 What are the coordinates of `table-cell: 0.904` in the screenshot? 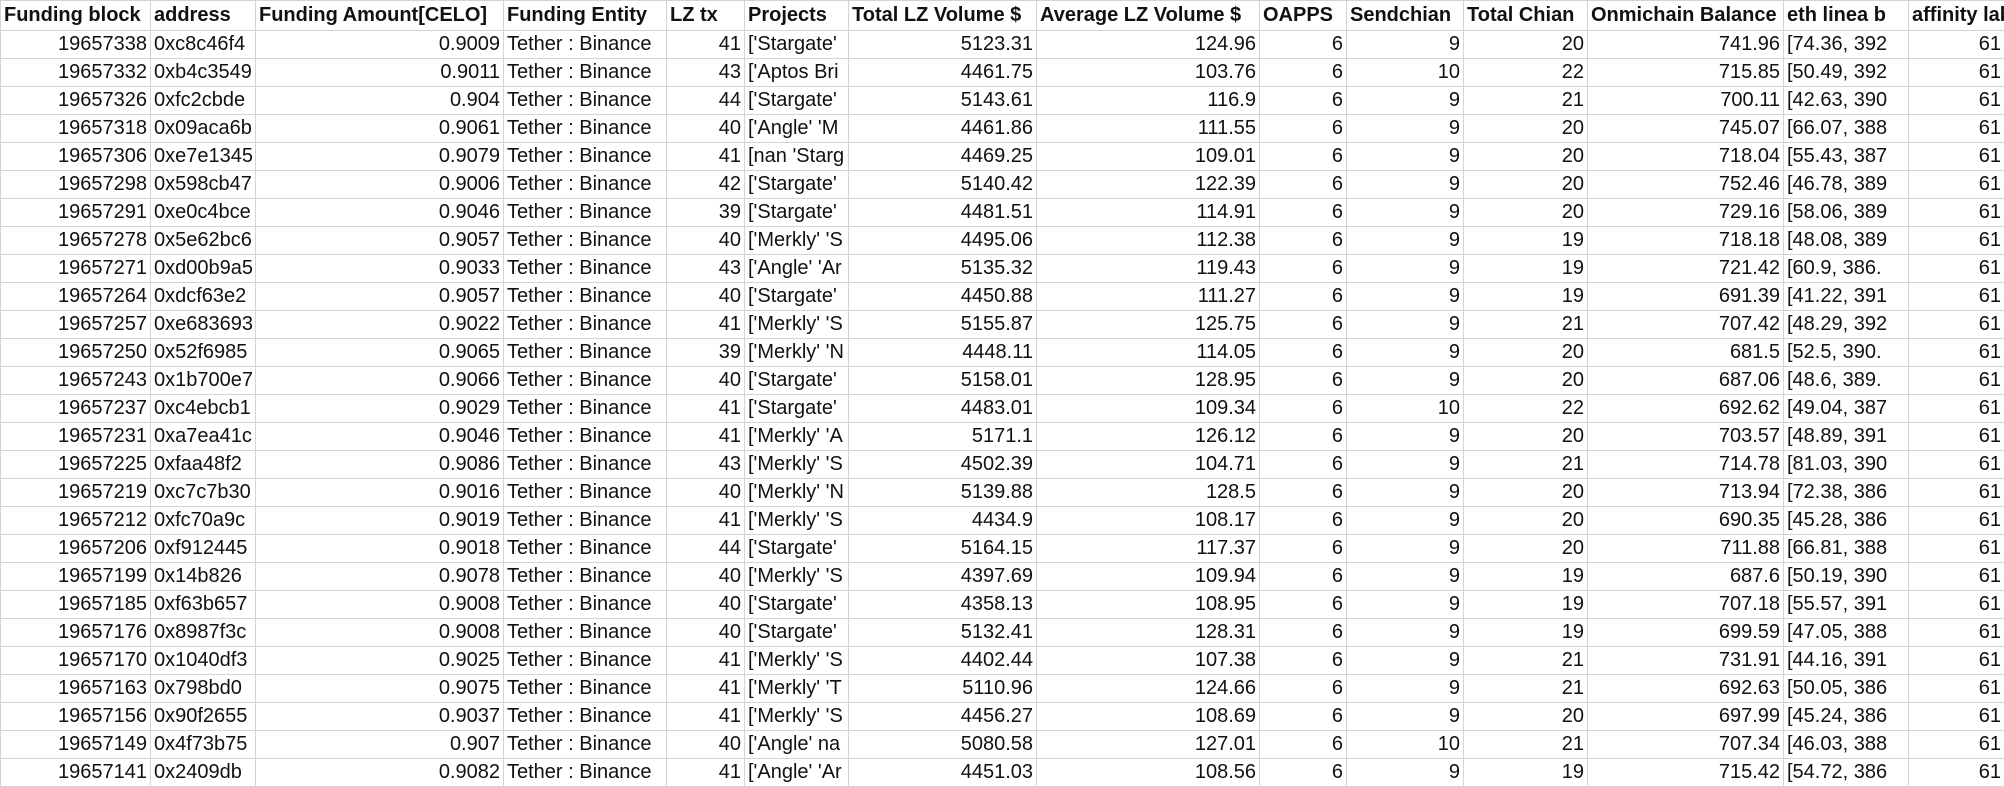 It's located at (380, 101).